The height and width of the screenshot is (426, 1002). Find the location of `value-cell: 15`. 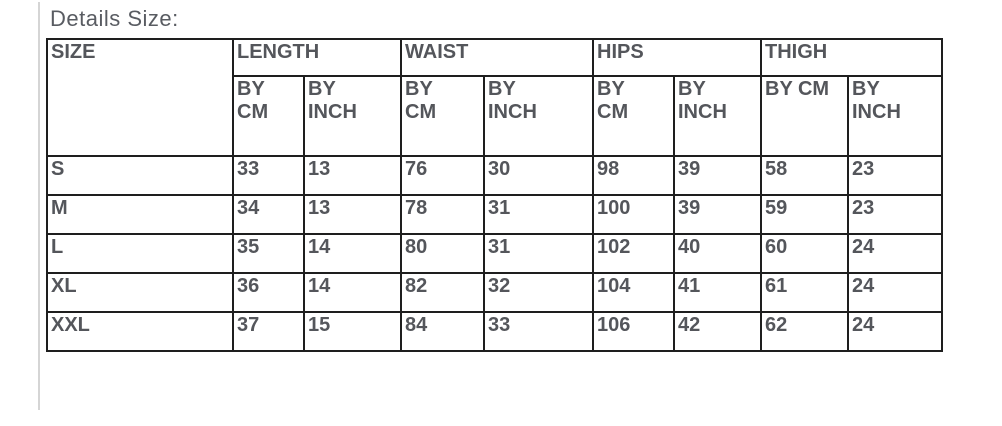

value-cell: 15 is located at coordinates (352, 331).